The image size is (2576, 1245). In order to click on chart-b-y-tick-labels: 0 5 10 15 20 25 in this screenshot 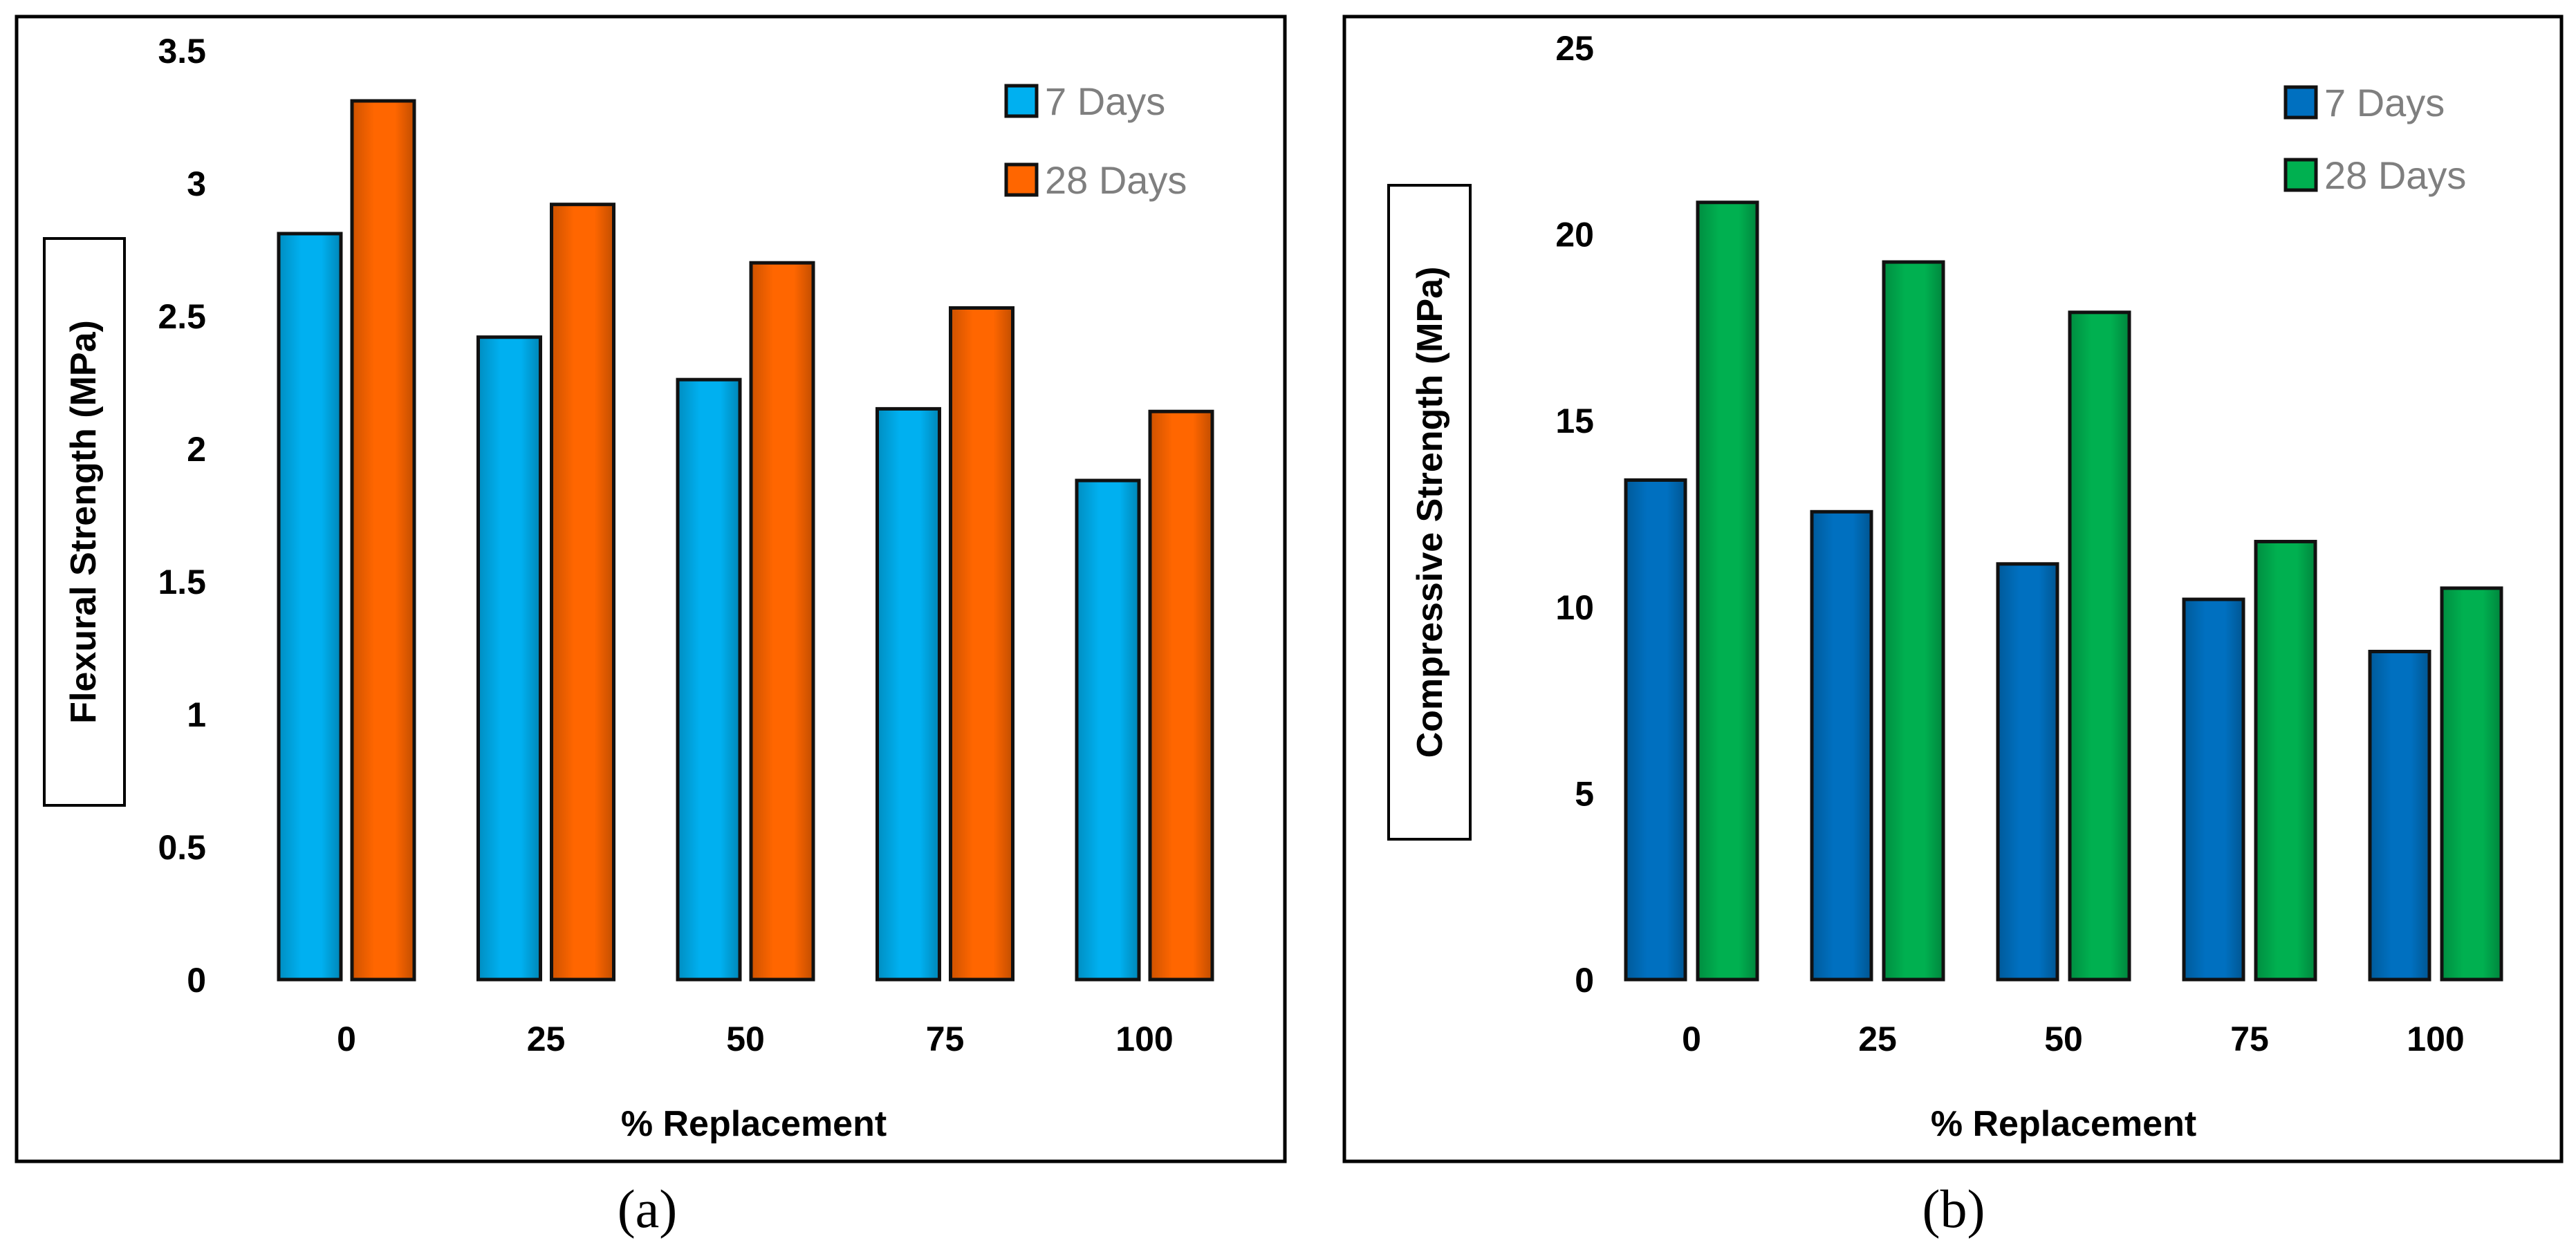, I will do `click(1575, 515)`.